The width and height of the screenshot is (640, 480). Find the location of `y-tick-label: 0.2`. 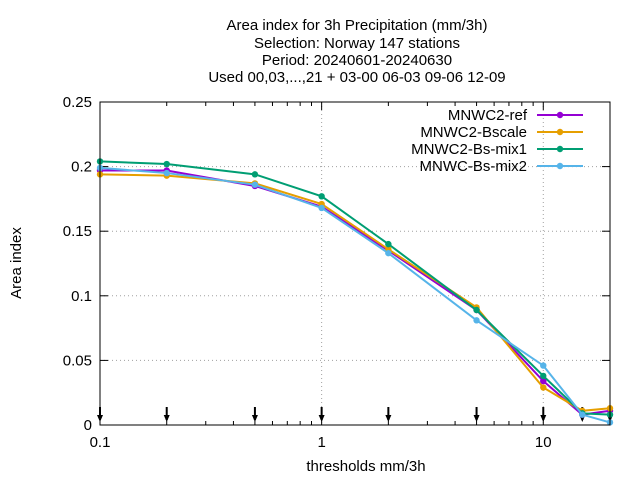

y-tick-label: 0.2 is located at coordinates (81, 167).